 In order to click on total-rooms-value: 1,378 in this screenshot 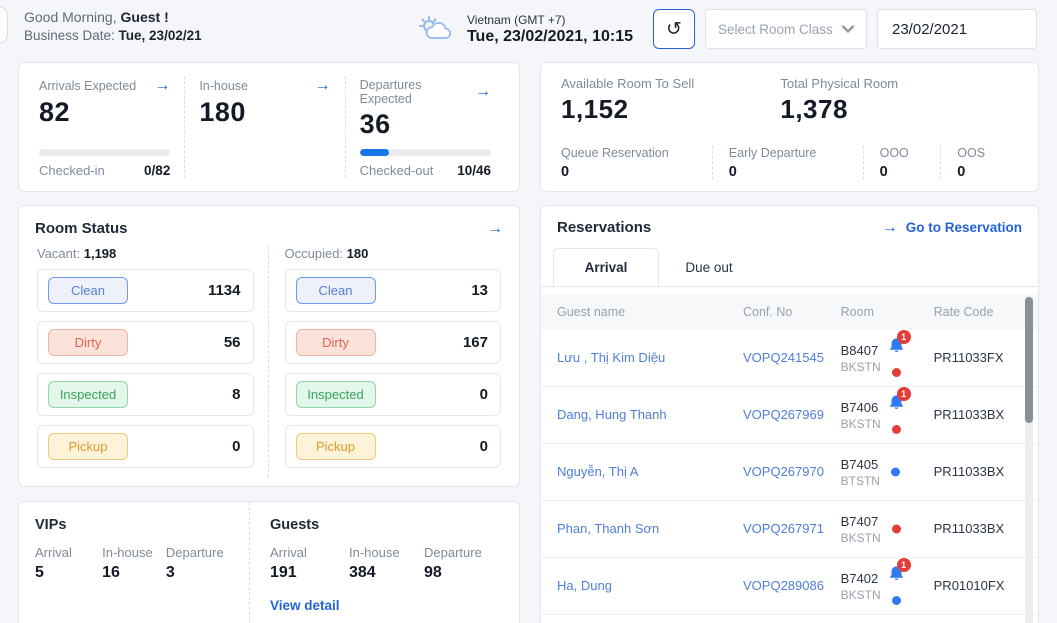, I will do `click(814, 109)`.